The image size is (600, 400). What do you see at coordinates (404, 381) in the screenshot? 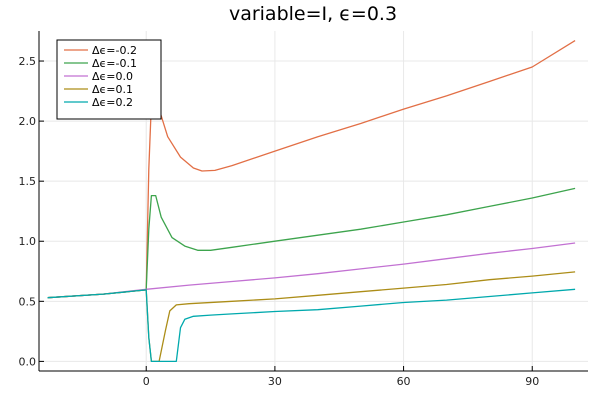
I see `x-tick-label: 60` at bounding box center [404, 381].